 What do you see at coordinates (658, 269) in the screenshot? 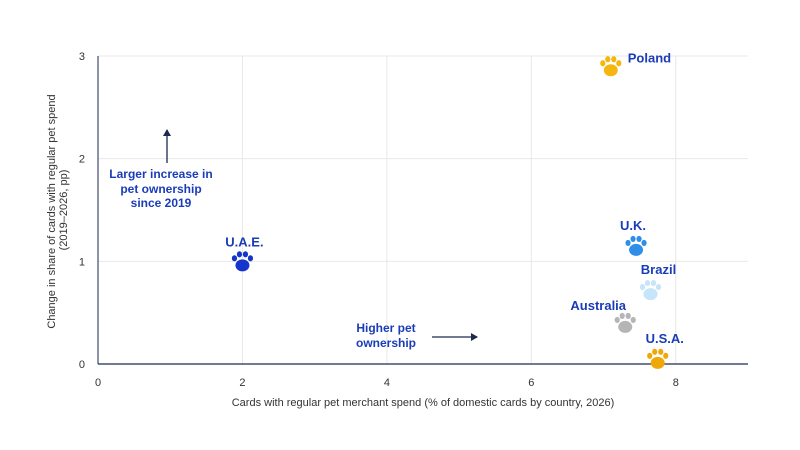
I see `point-label: Brazil` at bounding box center [658, 269].